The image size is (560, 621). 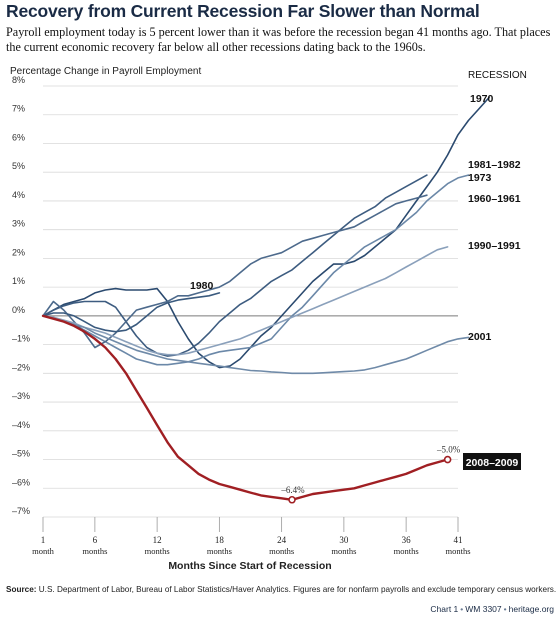 What do you see at coordinates (249, 566) in the screenshot?
I see `x-axis-label: Months Since Start of Recession` at bounding box center [249, 566].